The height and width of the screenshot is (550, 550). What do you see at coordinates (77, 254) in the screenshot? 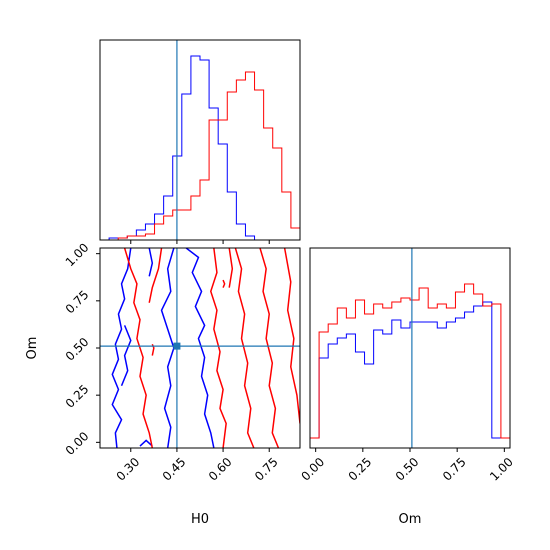
I see `contour-ytick-label-4: 1.00` at bounding box center [77, 254].